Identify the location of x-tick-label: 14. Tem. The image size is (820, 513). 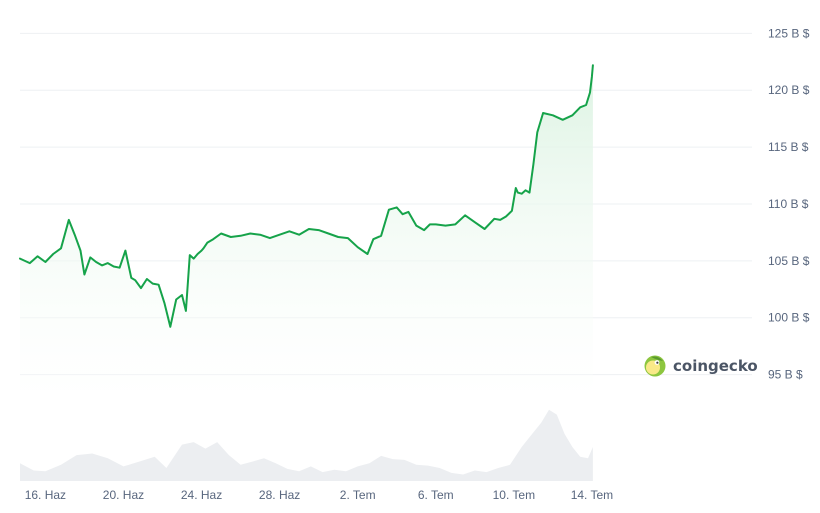
(592, 495).